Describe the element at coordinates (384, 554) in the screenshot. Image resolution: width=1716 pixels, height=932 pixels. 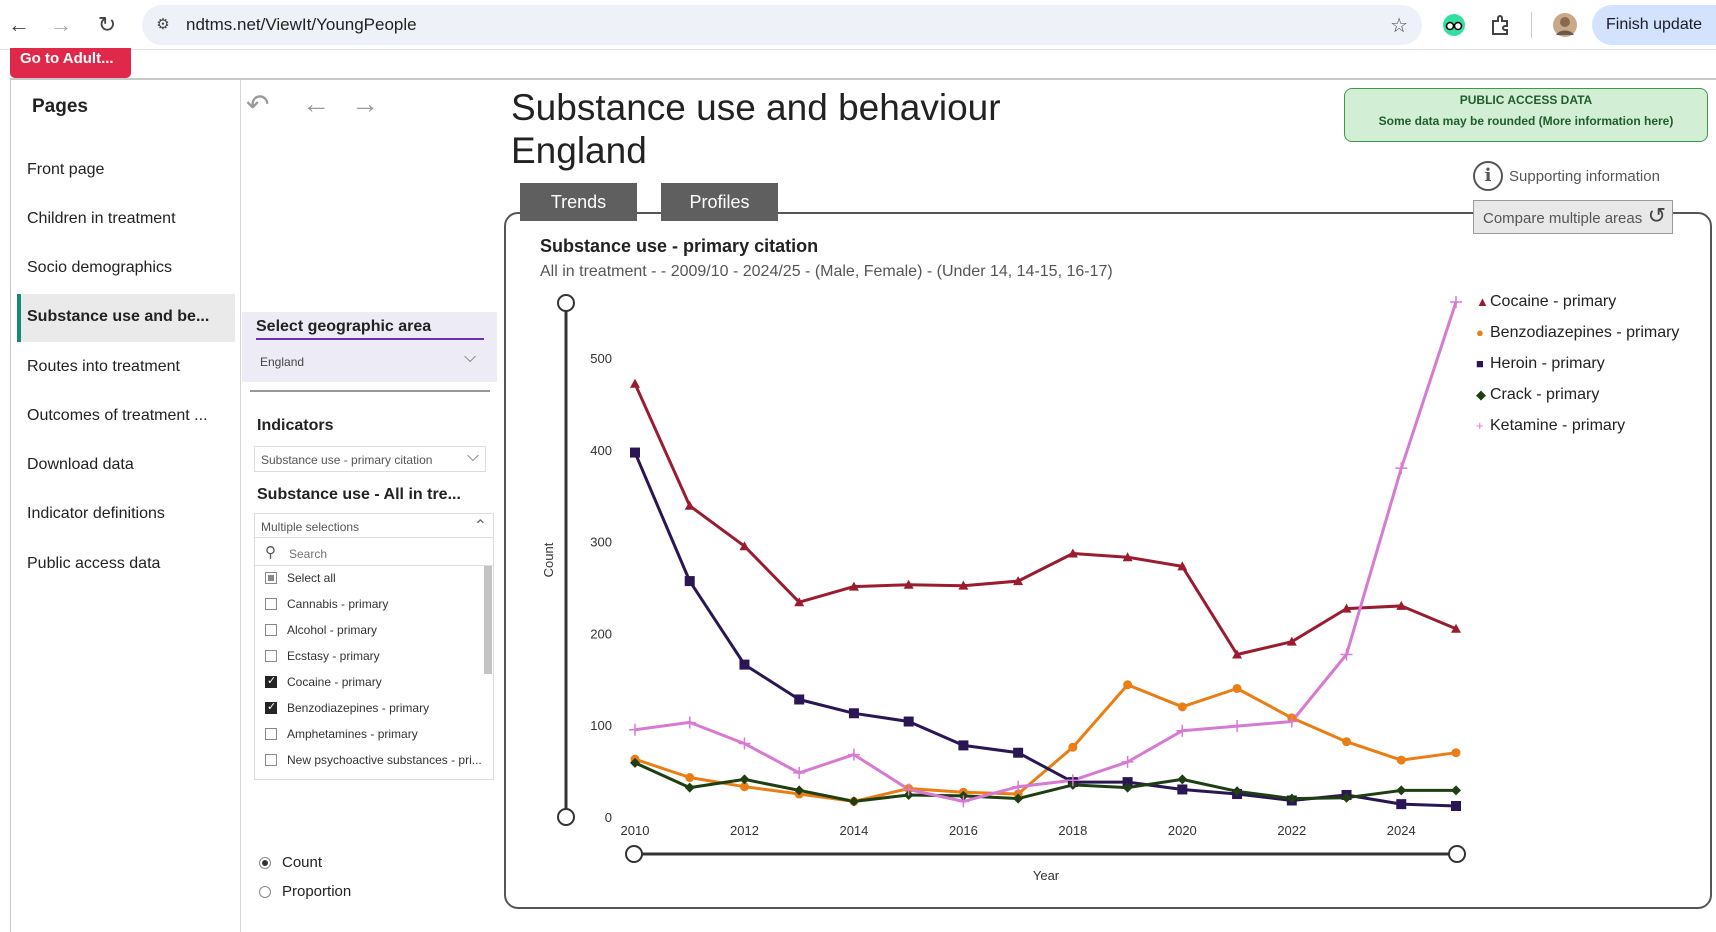
I see `search-input` at that location.